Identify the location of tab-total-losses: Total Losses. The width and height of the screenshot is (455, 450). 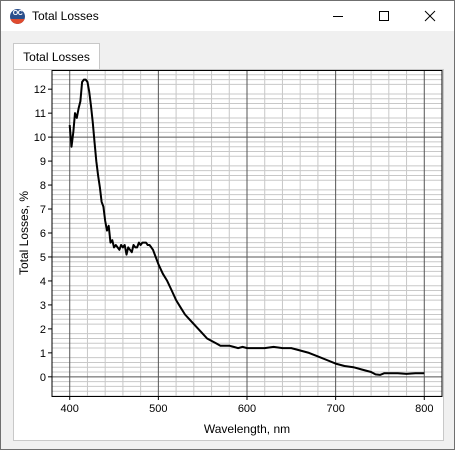
(56, 56).